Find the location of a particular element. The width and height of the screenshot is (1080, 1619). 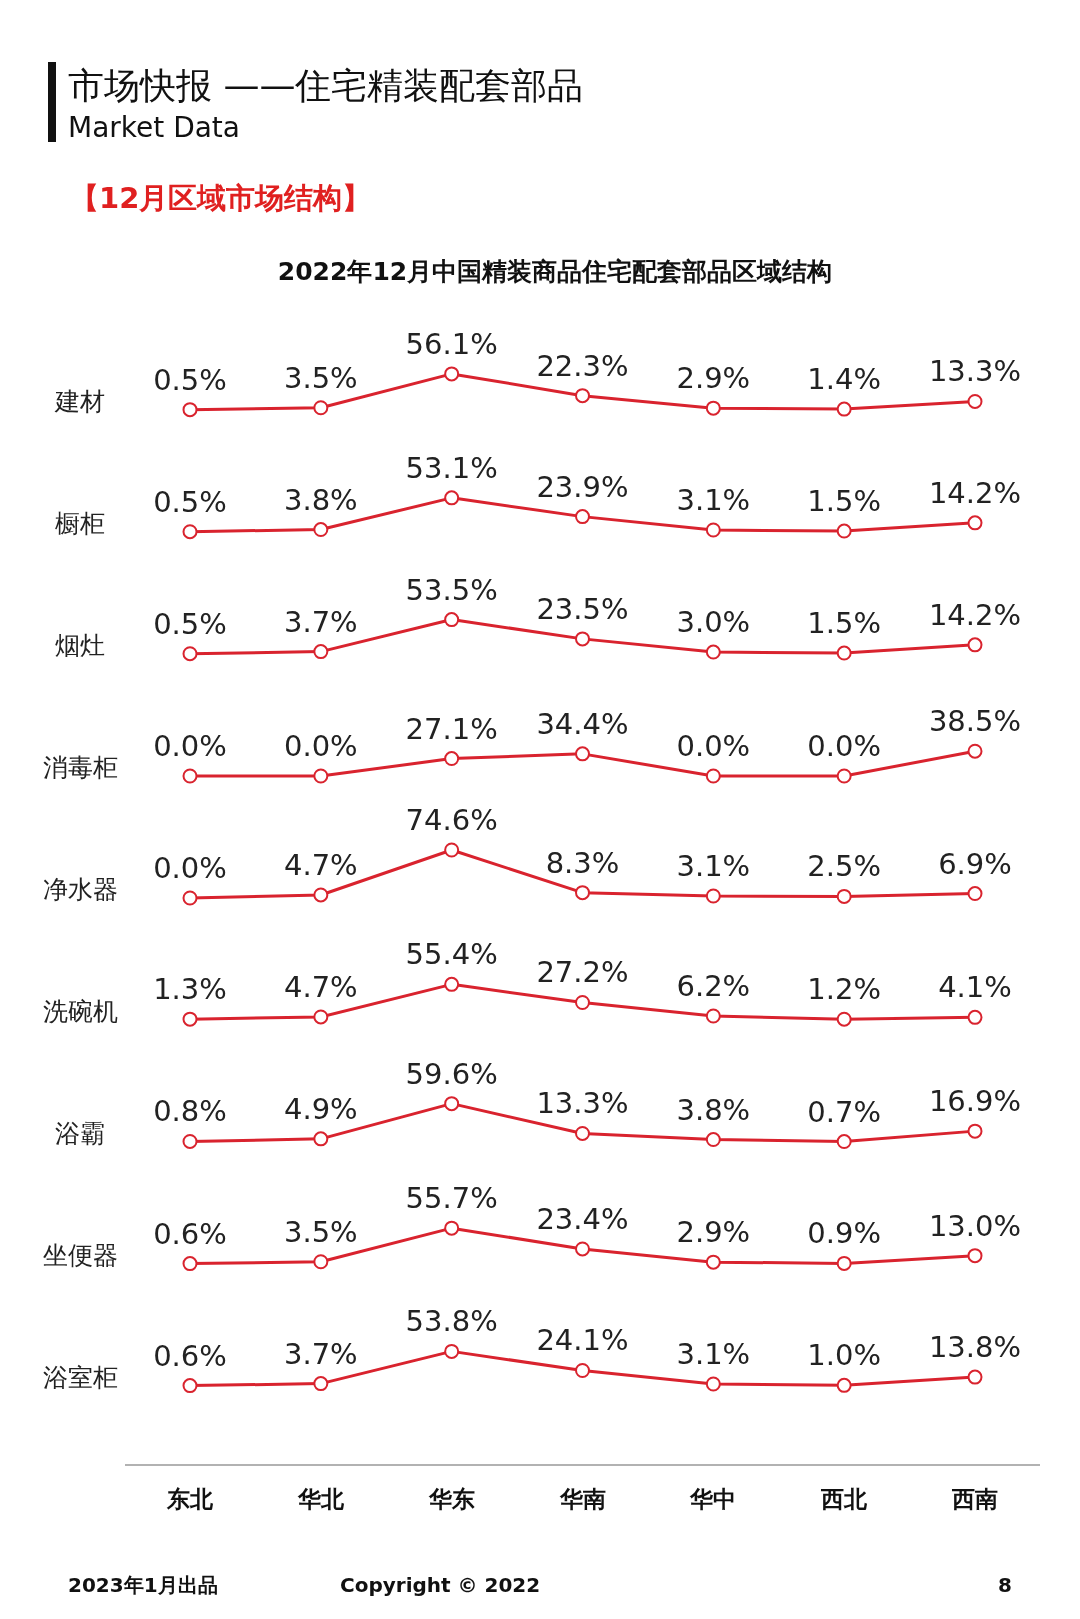

x-tick-label: 华北 is located at coordinates (320, 1499).